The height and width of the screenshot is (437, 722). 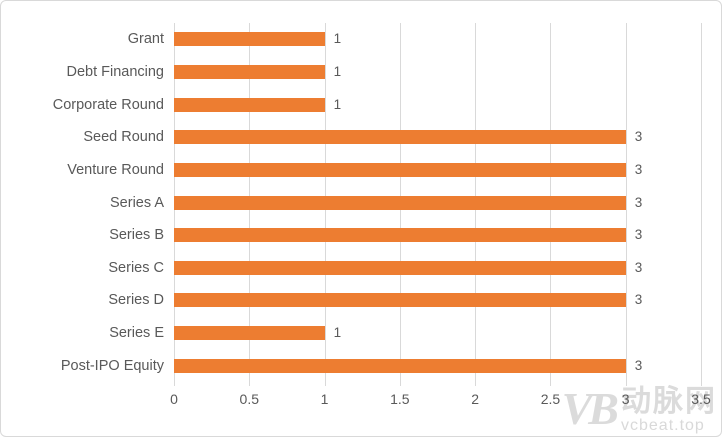 What do you see at coordinates (400, 169) in the screenshot?
I see `bar-venture-round` at bounding box center [400, 169].